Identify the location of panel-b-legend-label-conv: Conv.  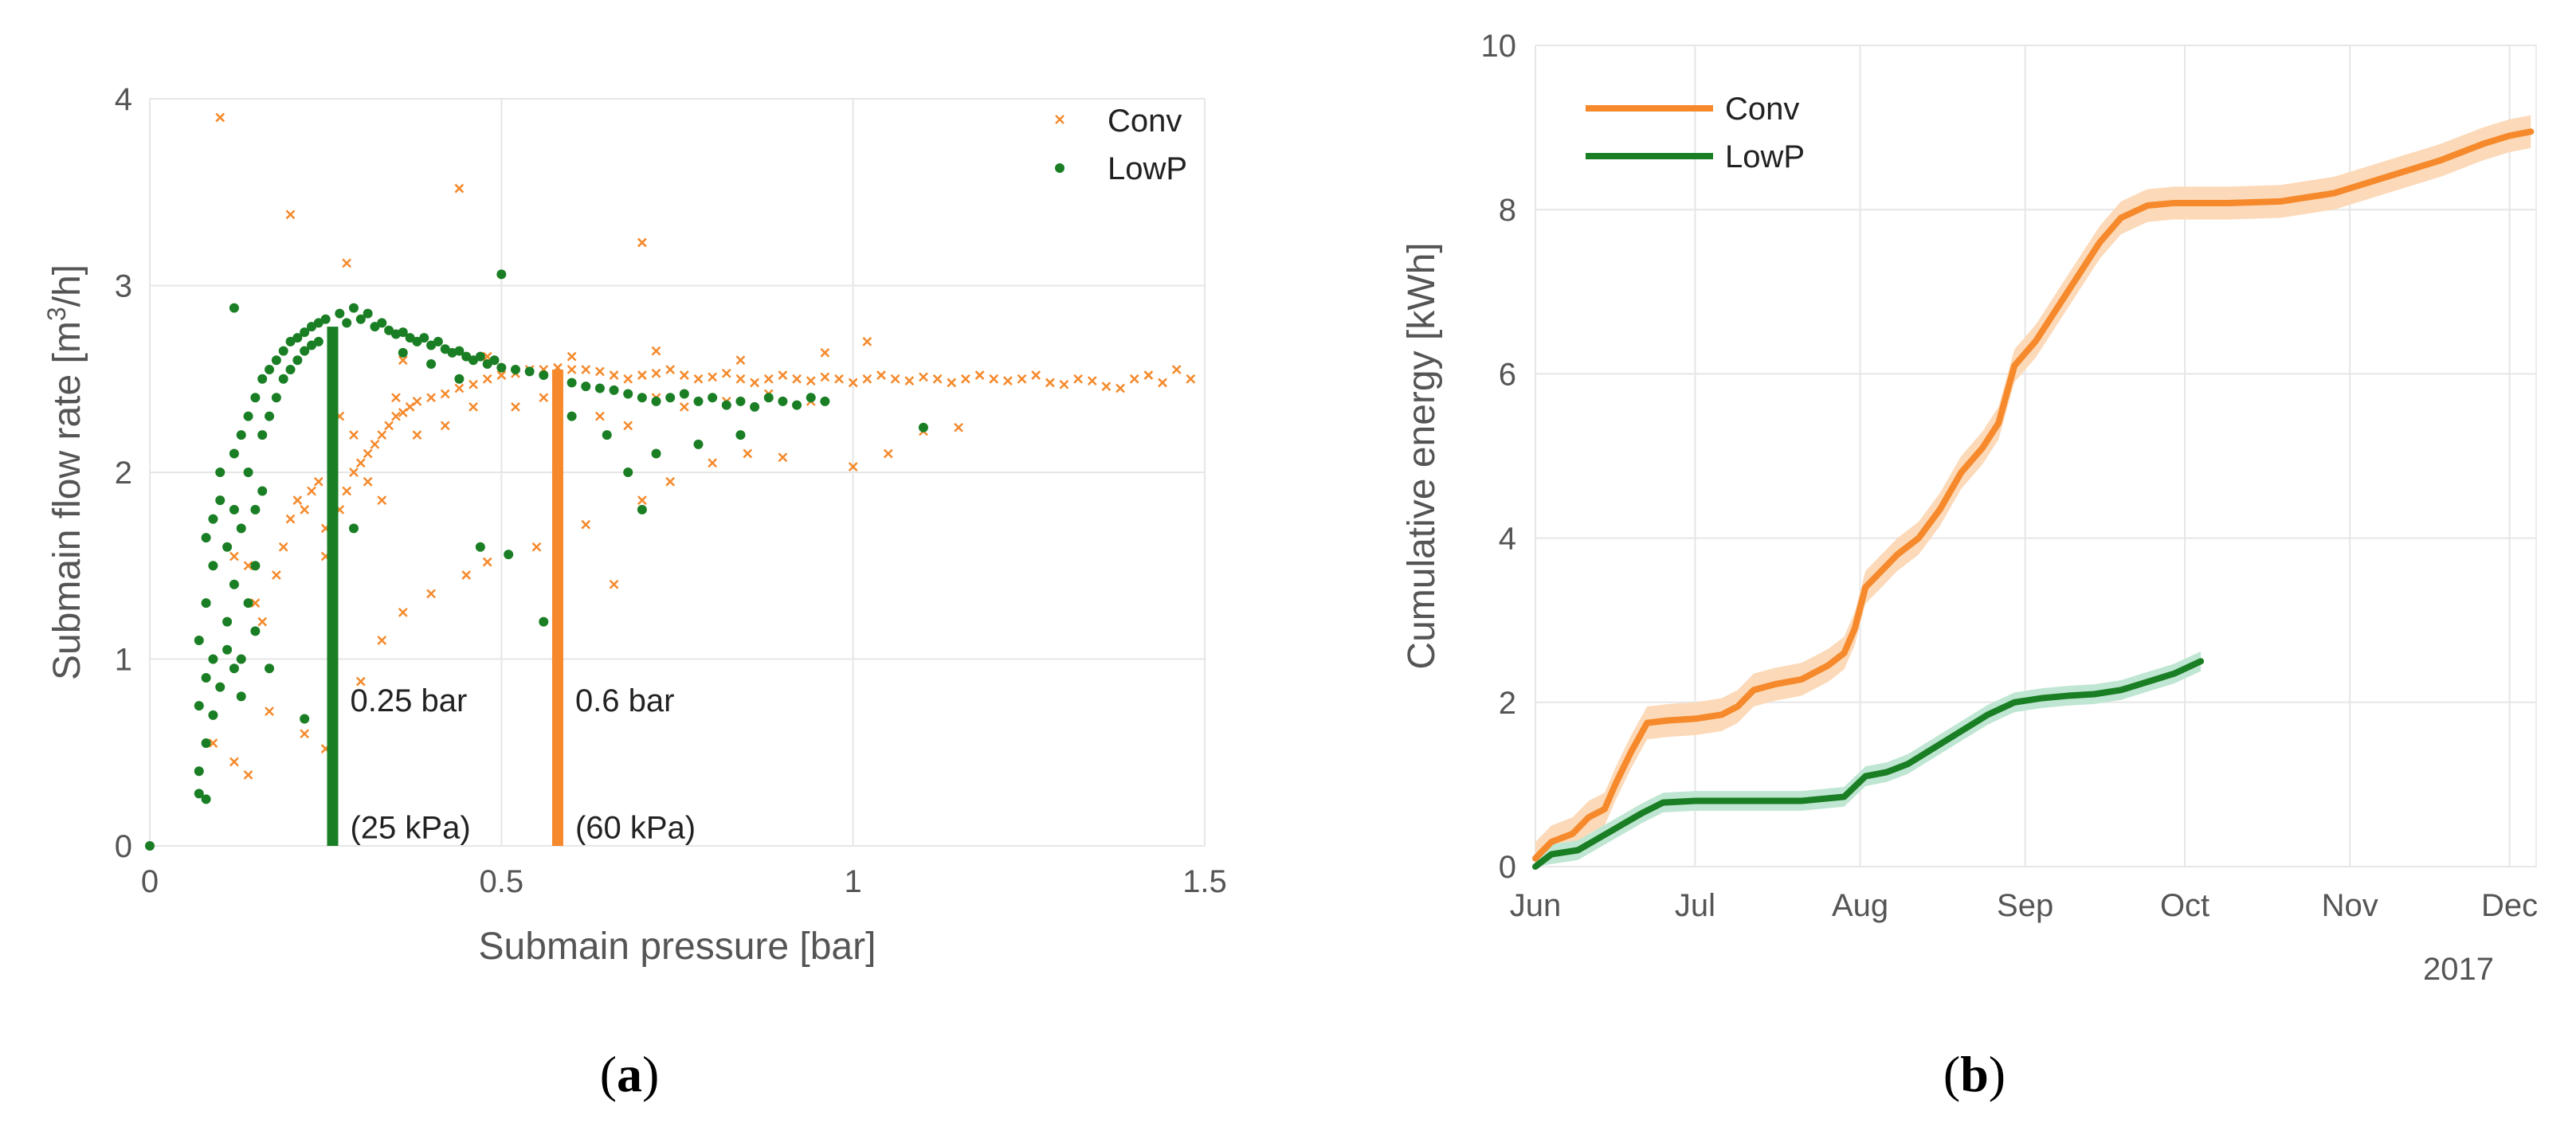
(1762, 109).